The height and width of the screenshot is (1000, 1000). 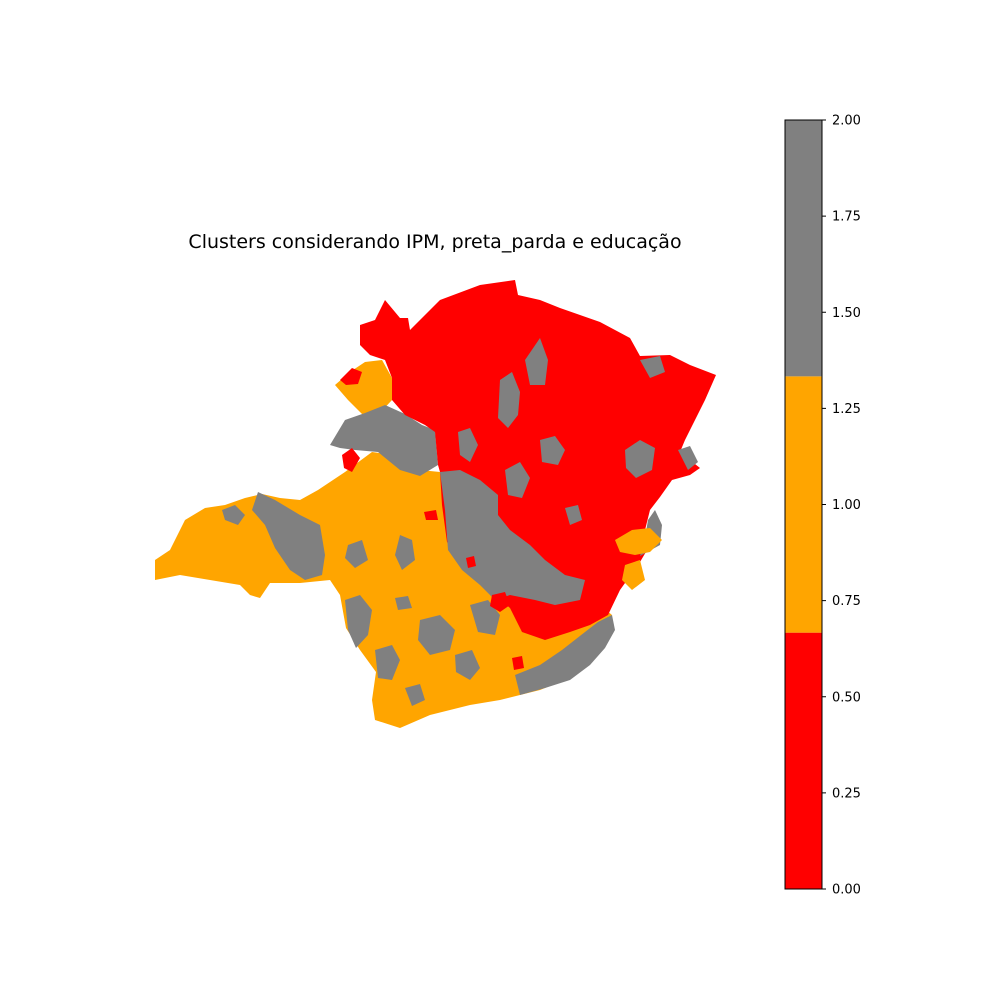 I want to click on region-cluster-2-central, so click(x=512, y=537).